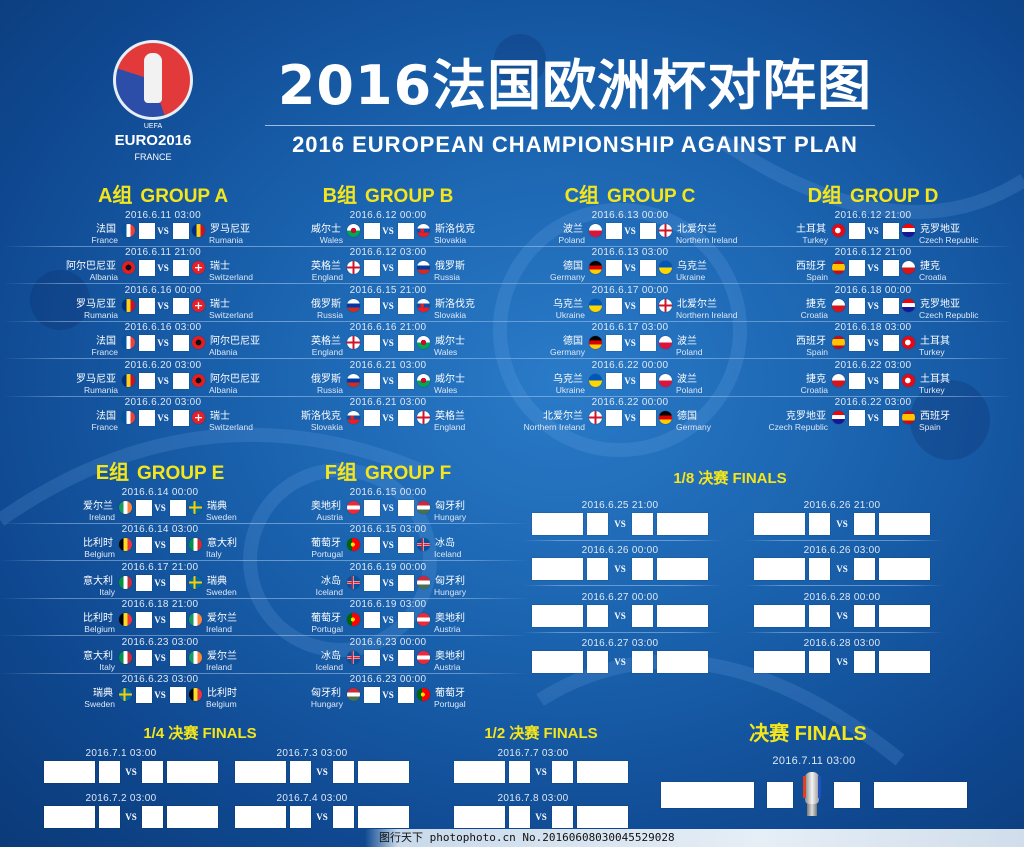 The height and width of the screenshot is (847, 1024). I want to click on final-team-box, so click(920, 795).